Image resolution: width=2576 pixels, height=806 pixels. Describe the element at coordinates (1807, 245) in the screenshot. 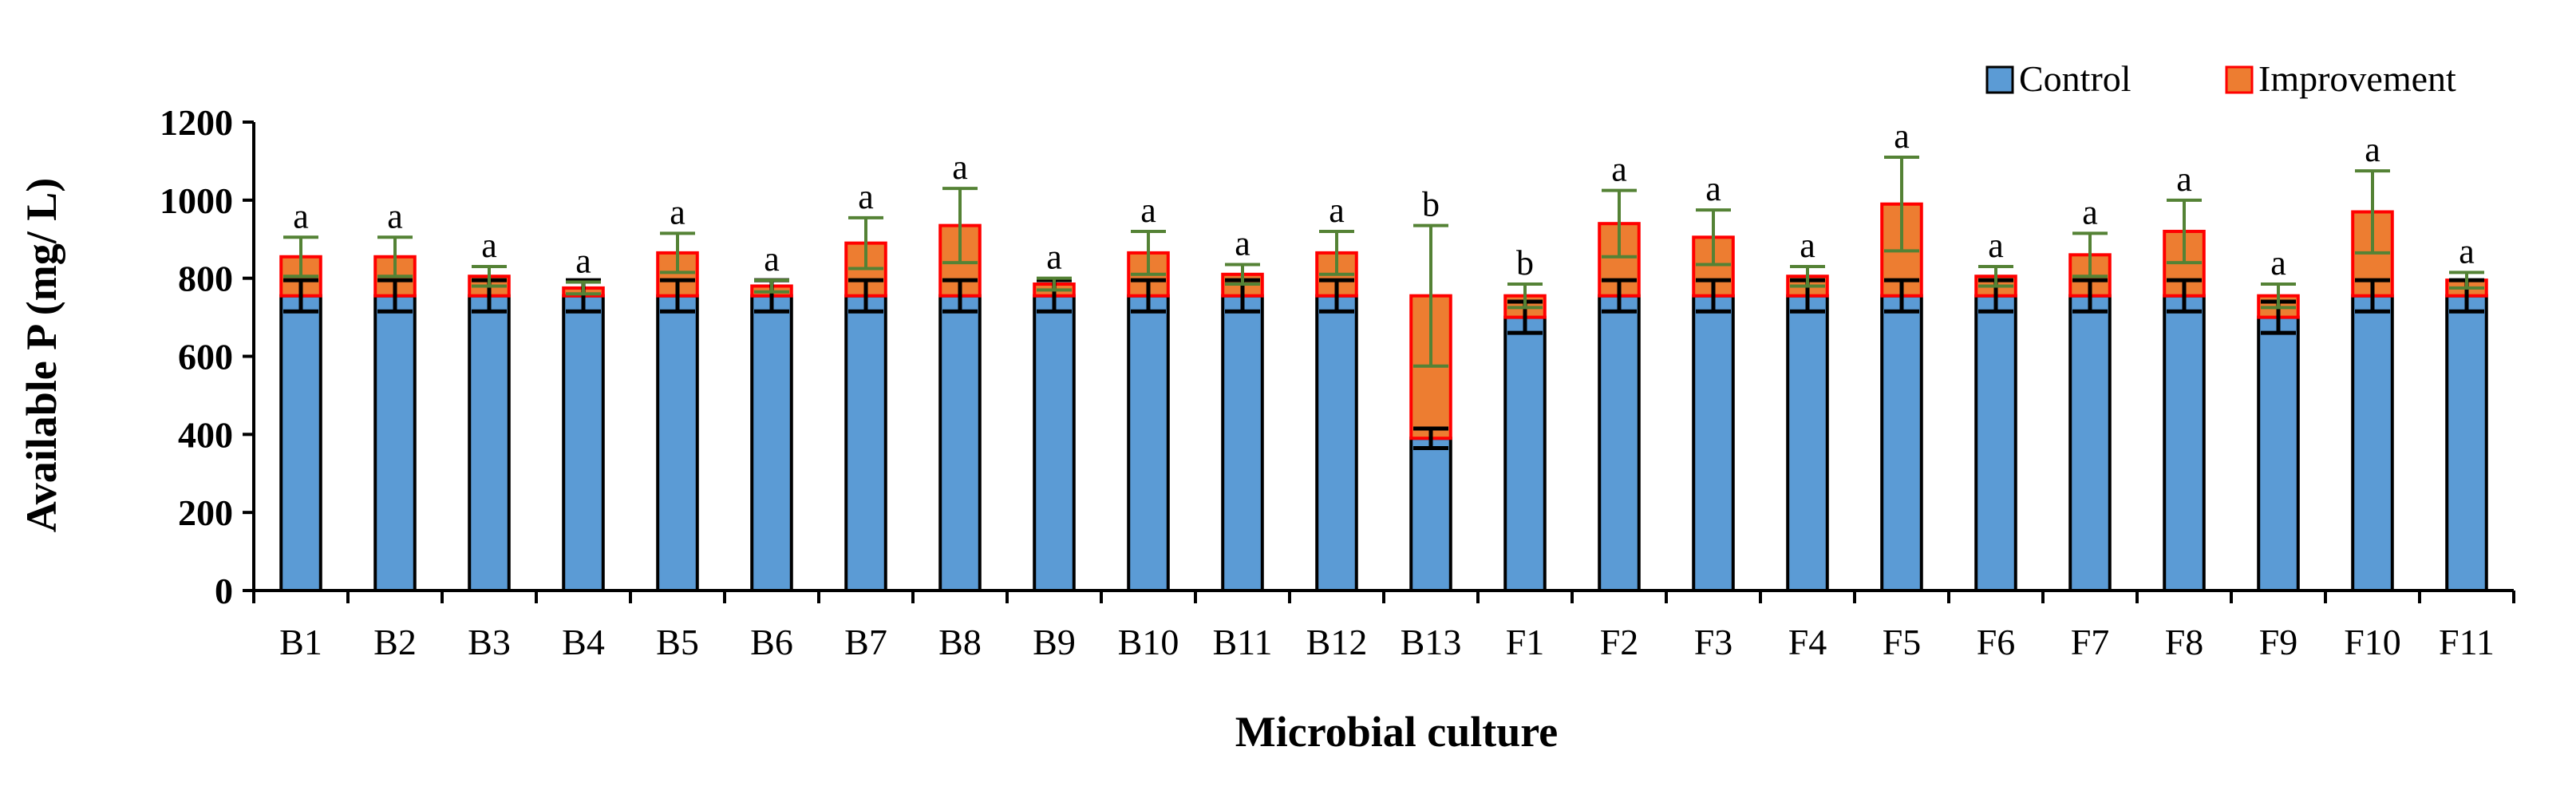

I see `significance-label-F4: a` at that location.